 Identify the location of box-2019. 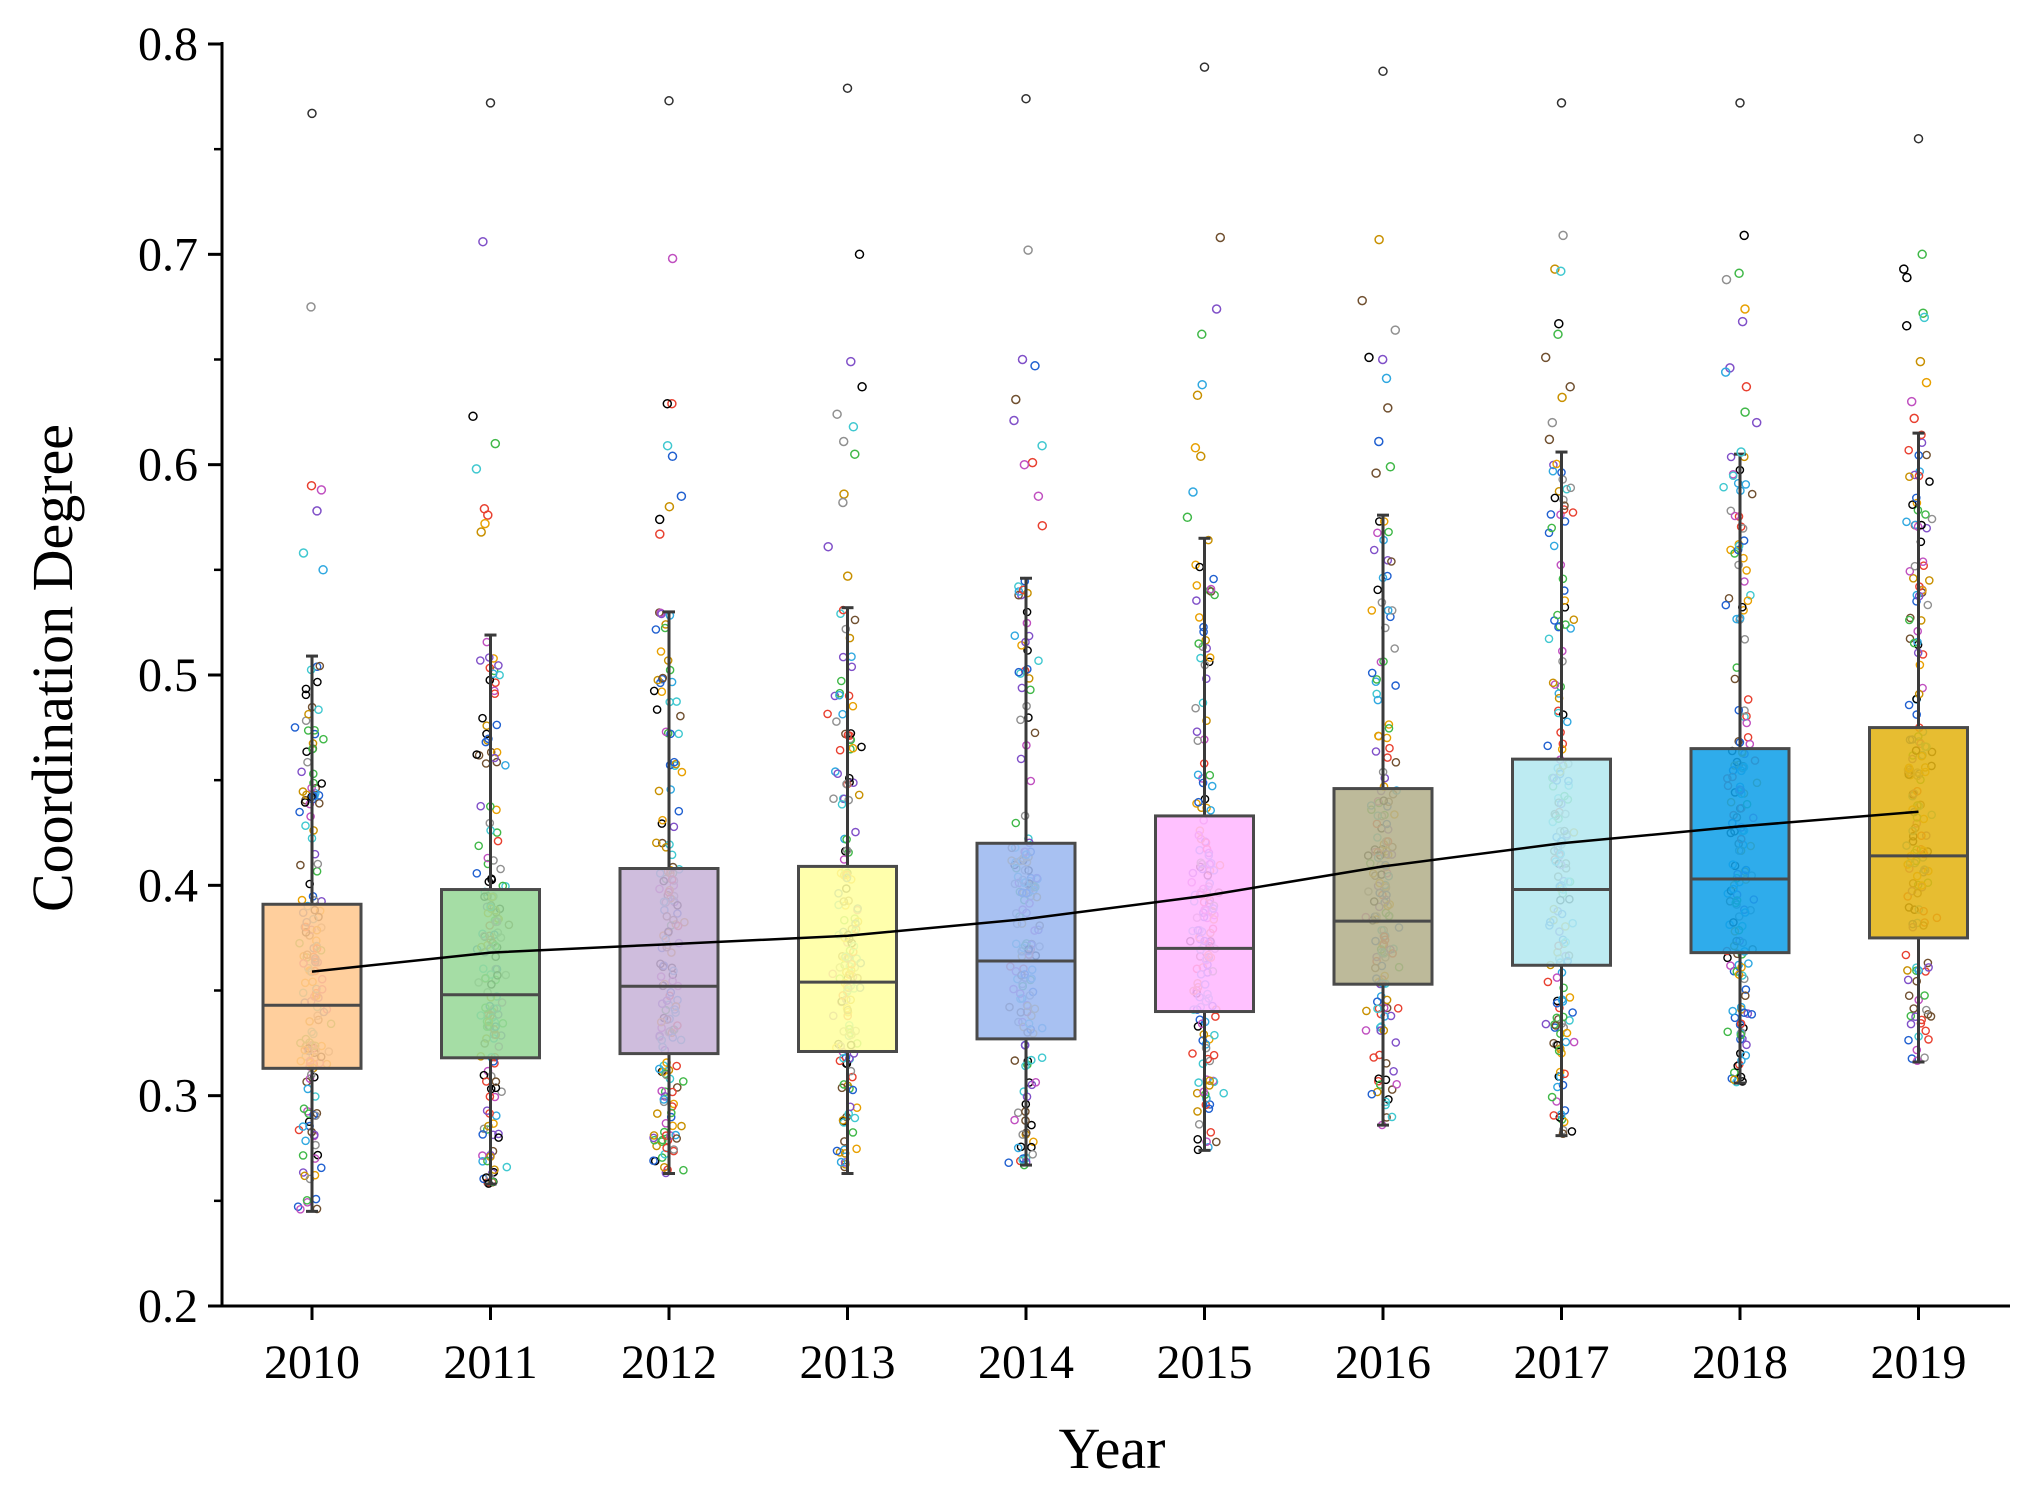
(1918, 833).